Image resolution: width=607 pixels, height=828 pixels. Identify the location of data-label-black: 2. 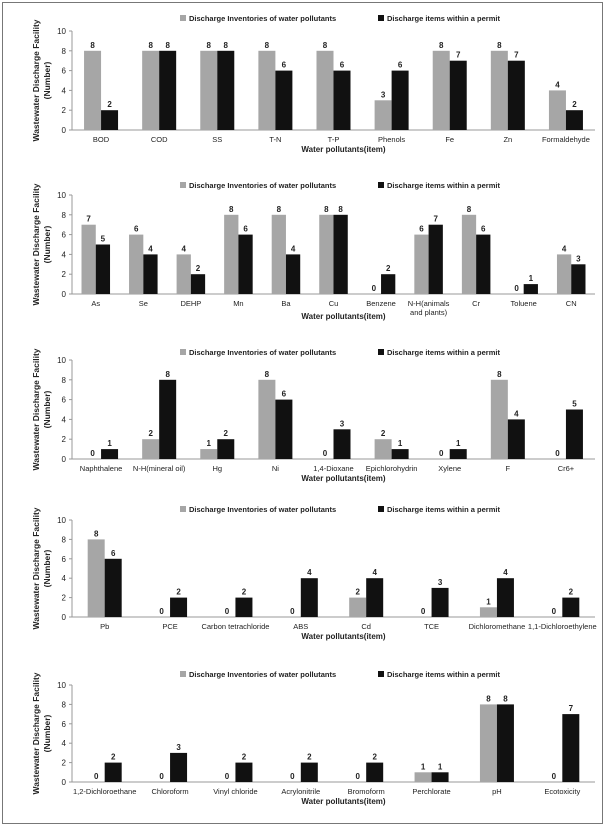
(244, 757).